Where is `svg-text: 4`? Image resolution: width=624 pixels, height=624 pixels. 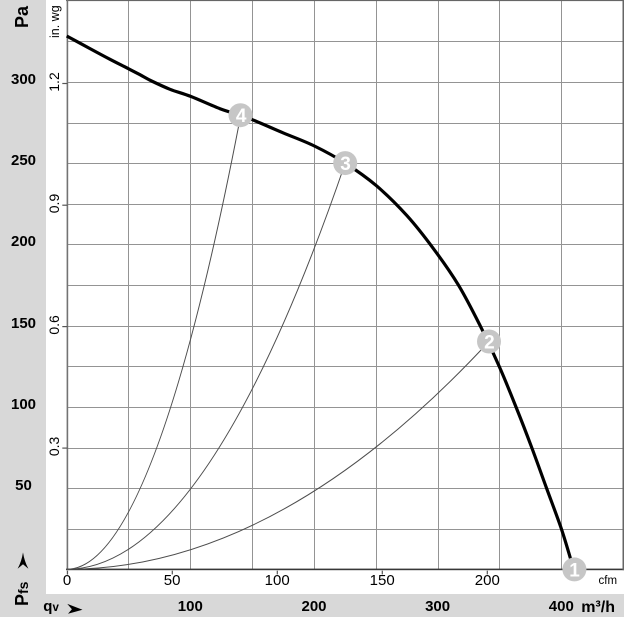
svg-text: 4 is located at coordinates (241, 116).